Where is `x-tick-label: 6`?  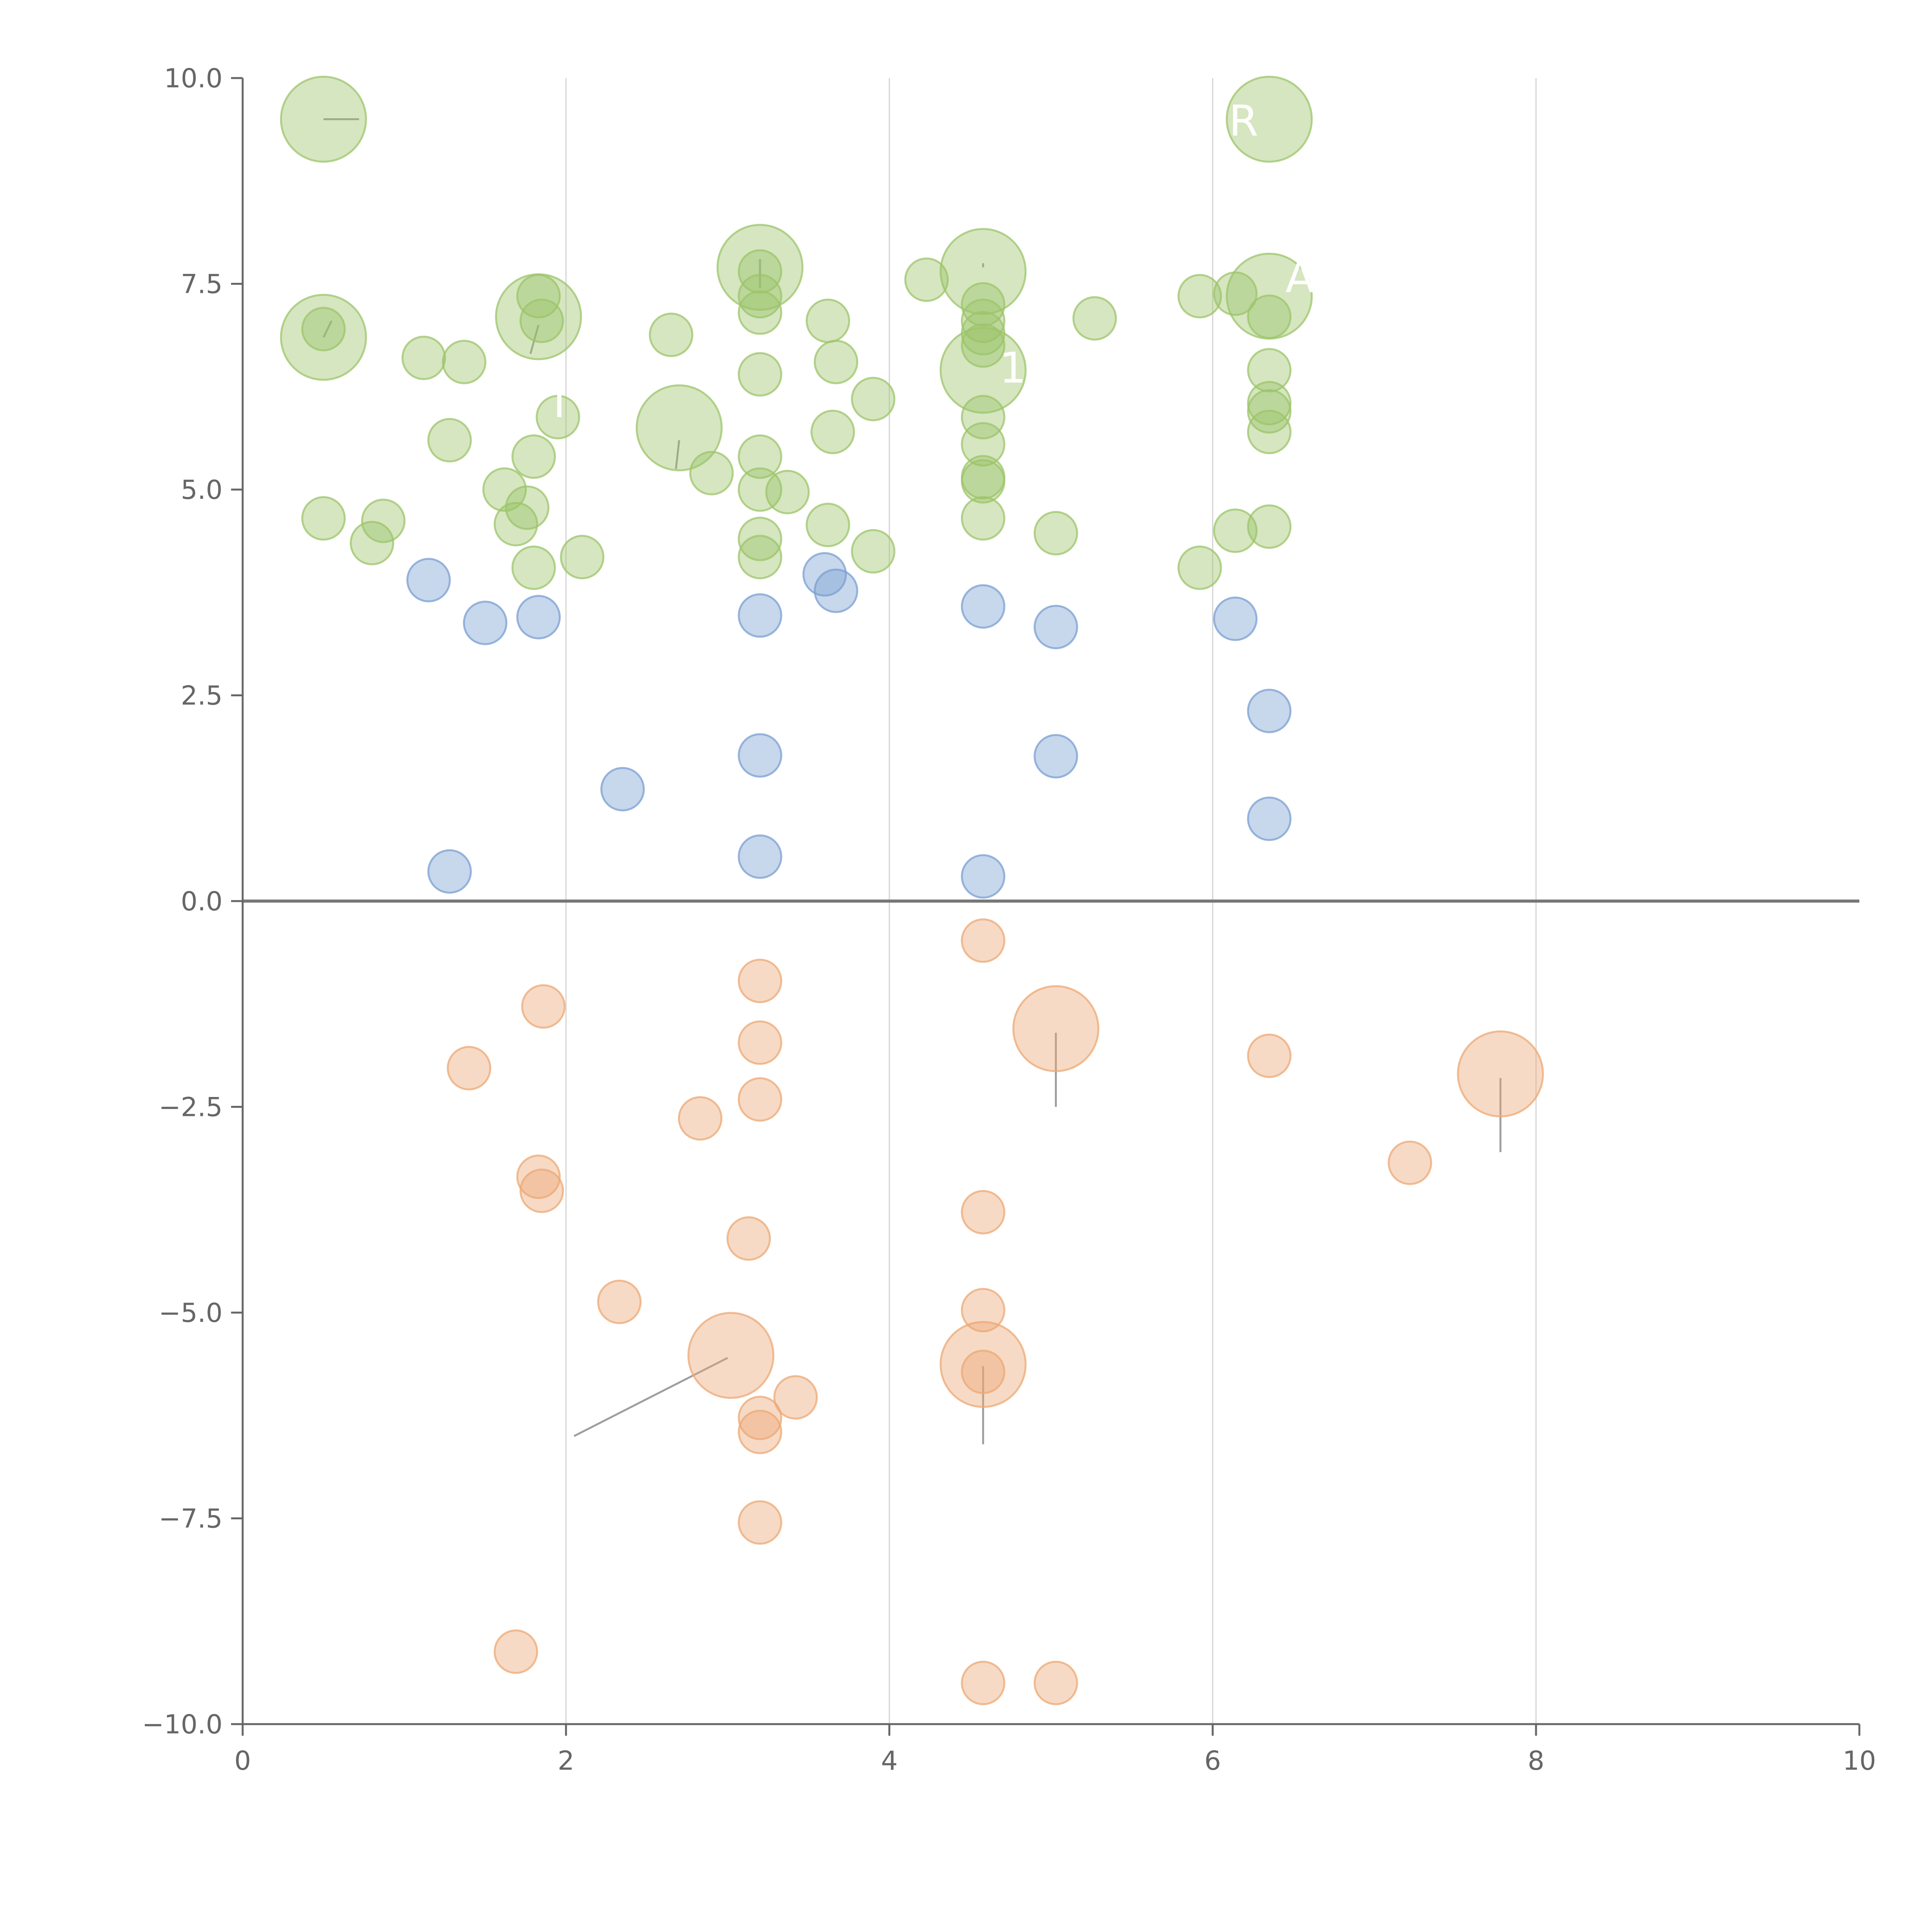
x-tick-label: 6 is located at coordinates (1212, 1761).